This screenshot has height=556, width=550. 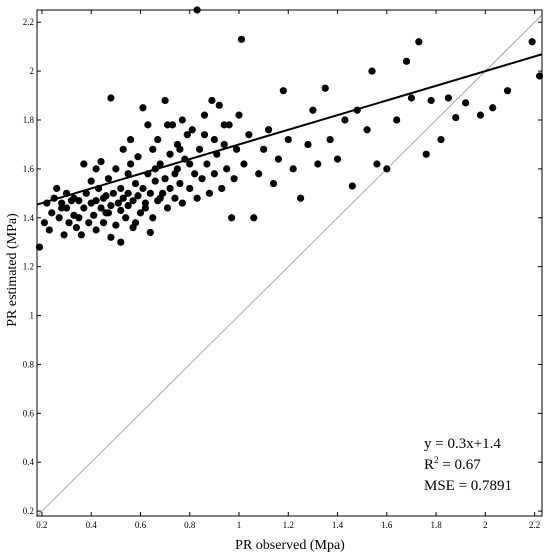 What do you see at coordinates (29, 120) in the screenshot?
I see `y-tick-label: 1.8` at bounding box center [29, 120].